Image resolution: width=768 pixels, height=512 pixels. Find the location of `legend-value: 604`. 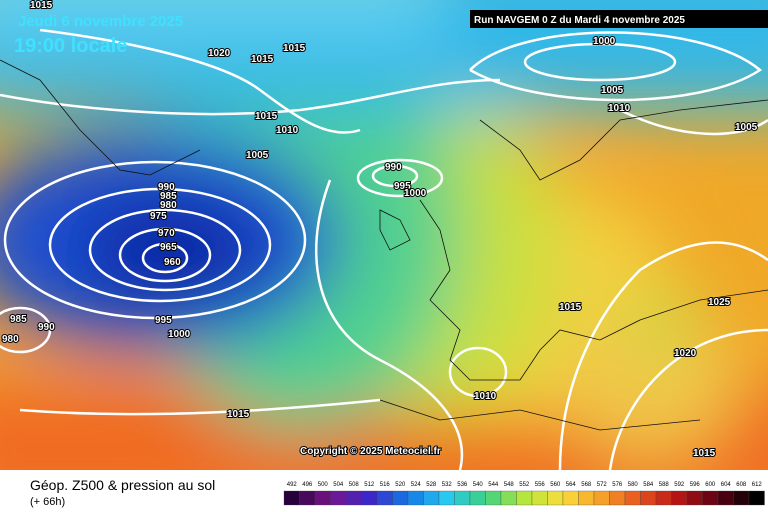

legend-value: 604 is located at coordinates (726, 485).